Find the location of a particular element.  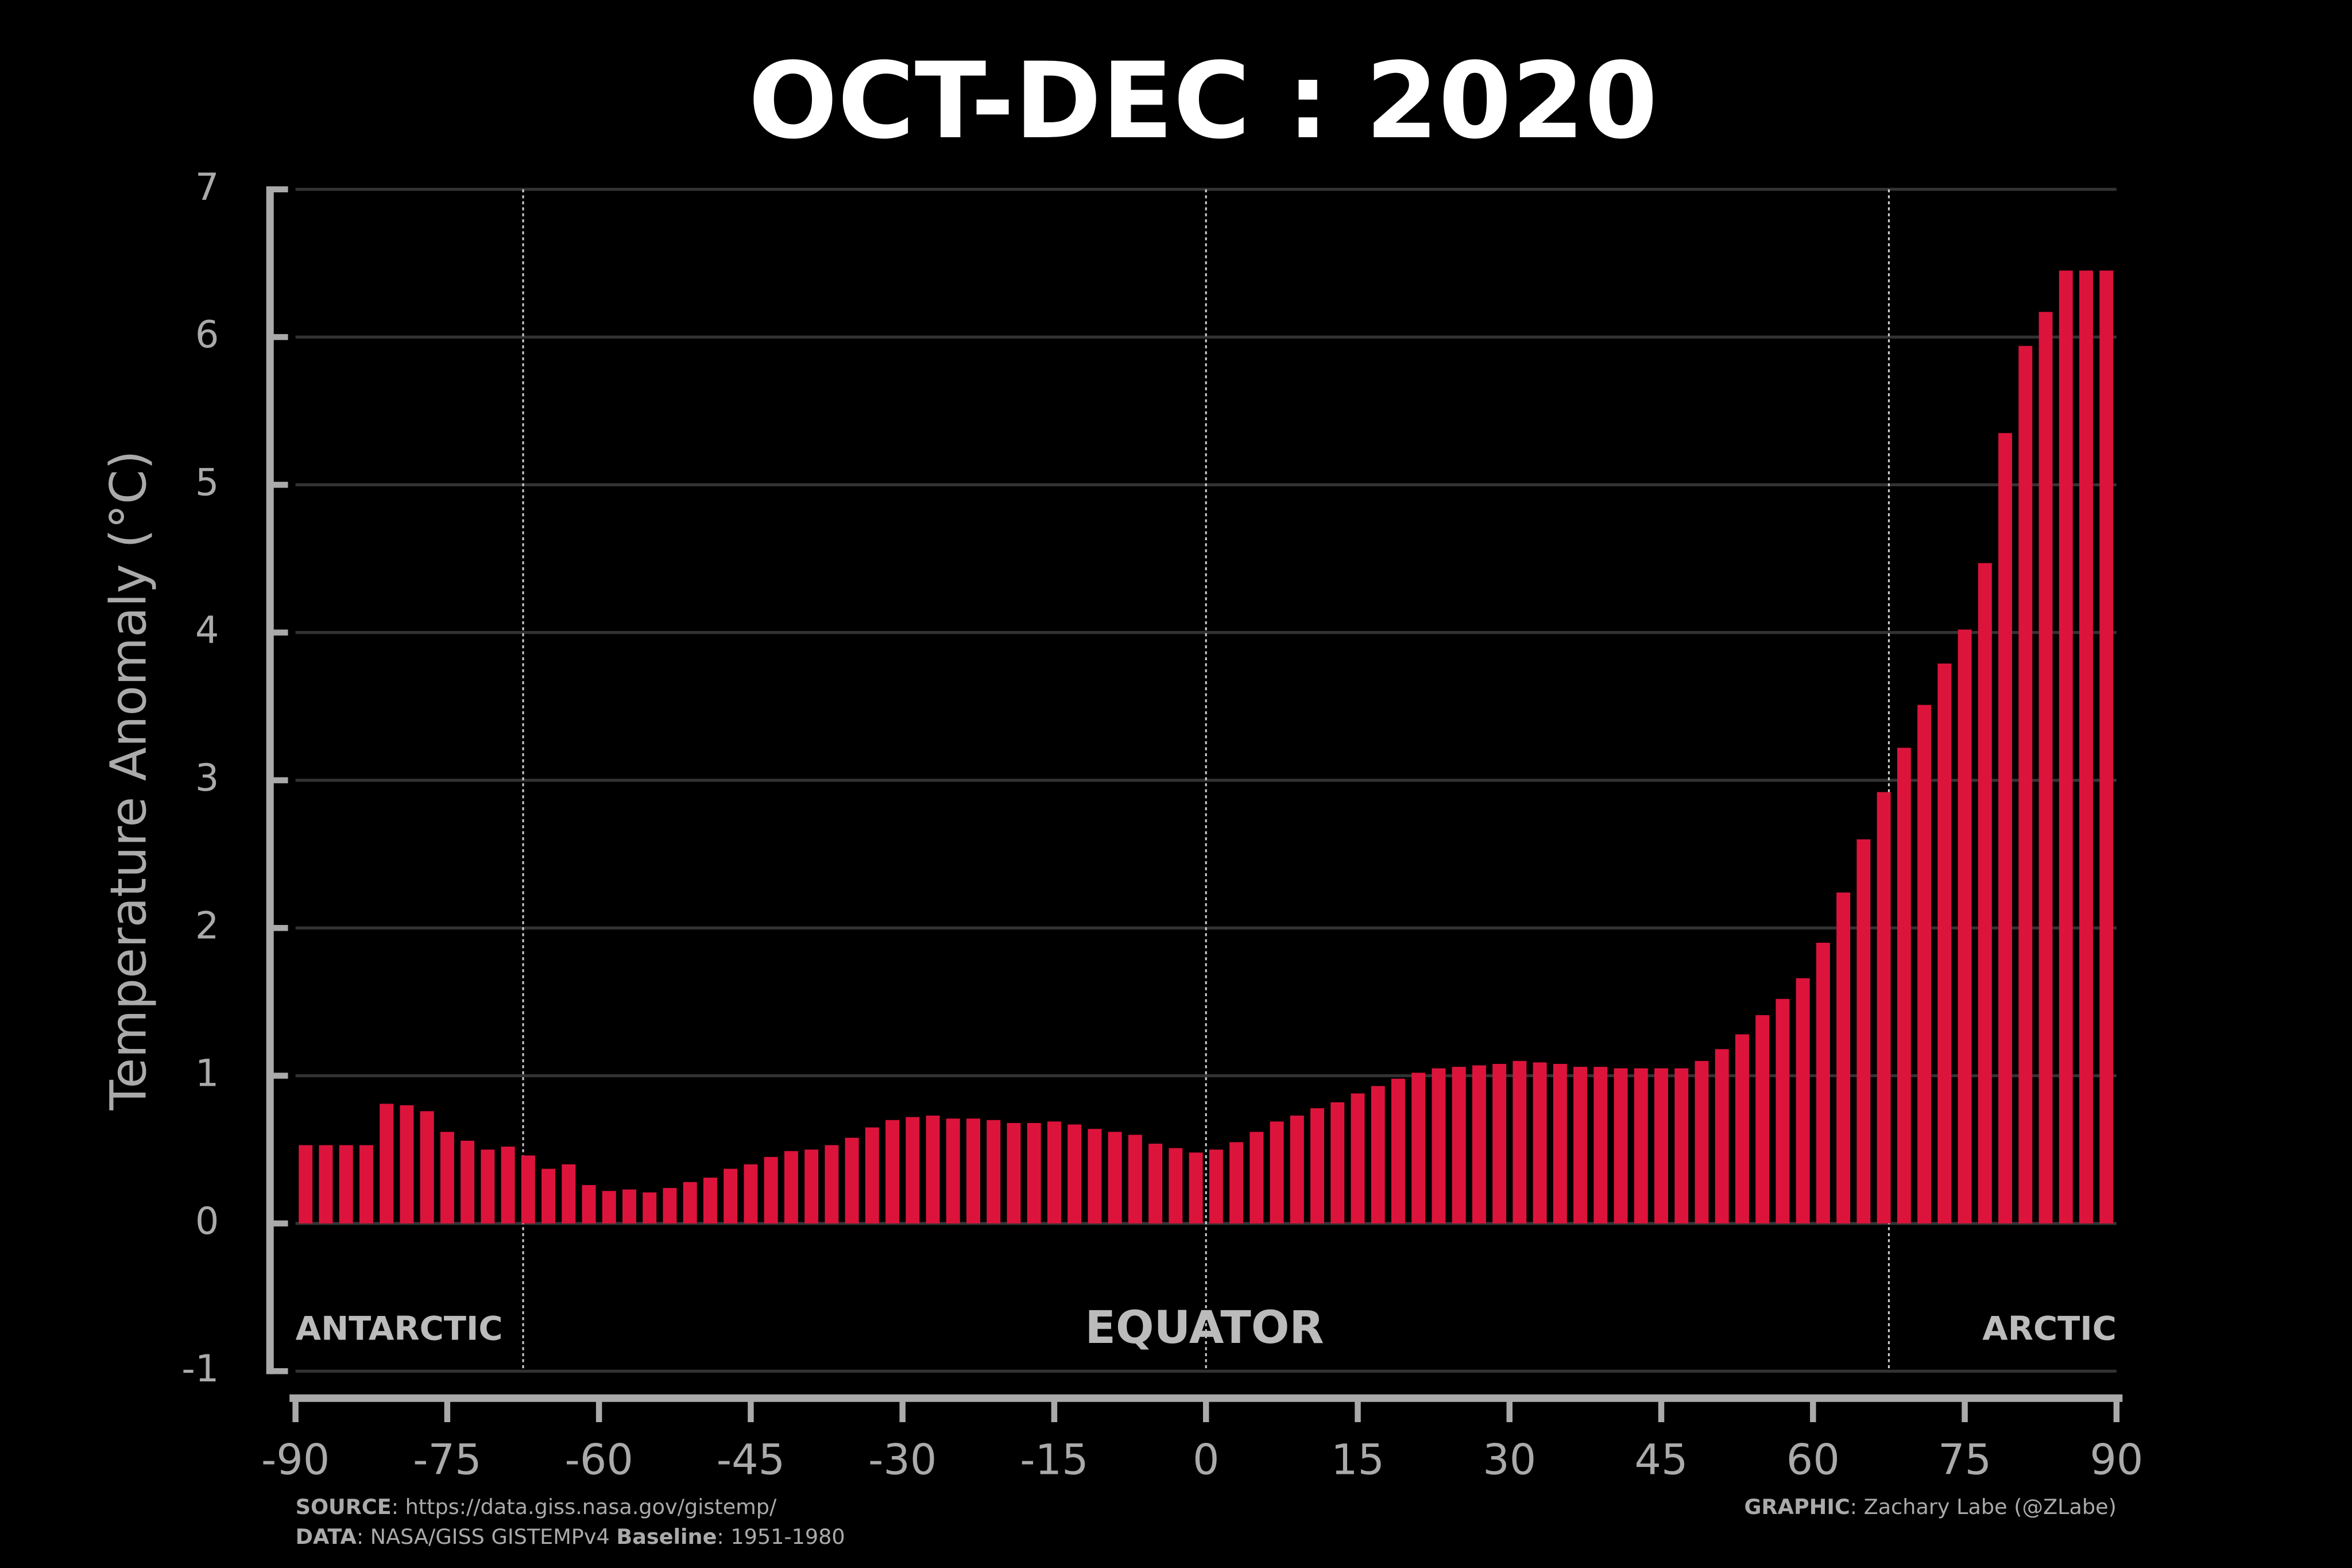

x-tick-label: -60 is located at coordinates (598, 1460).